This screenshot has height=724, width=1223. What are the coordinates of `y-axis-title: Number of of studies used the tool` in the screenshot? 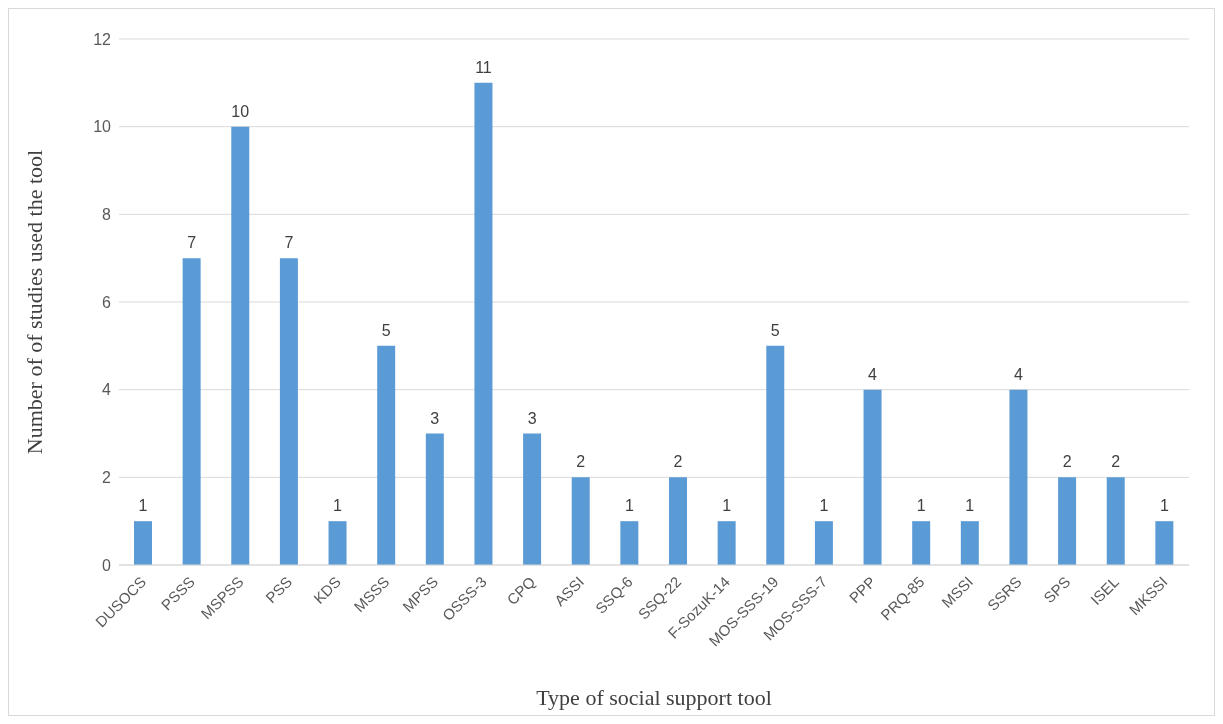 It's located at (34, 302).